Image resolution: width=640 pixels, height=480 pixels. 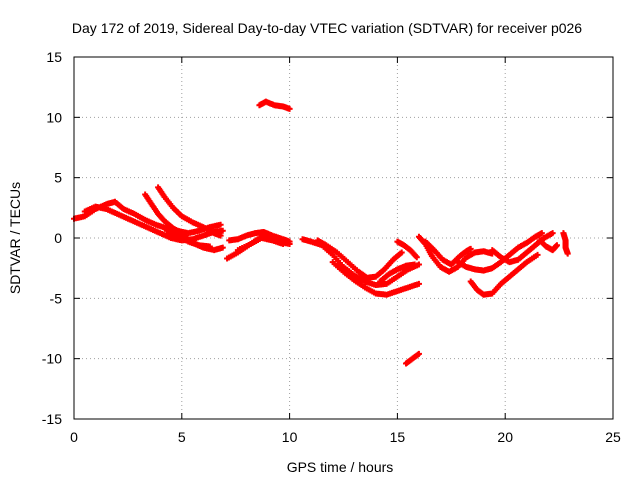 What do you see at coordinates (52, 419) in the screenshot?
I see `y-tick-label: -15` at bounding box center [52, 419].